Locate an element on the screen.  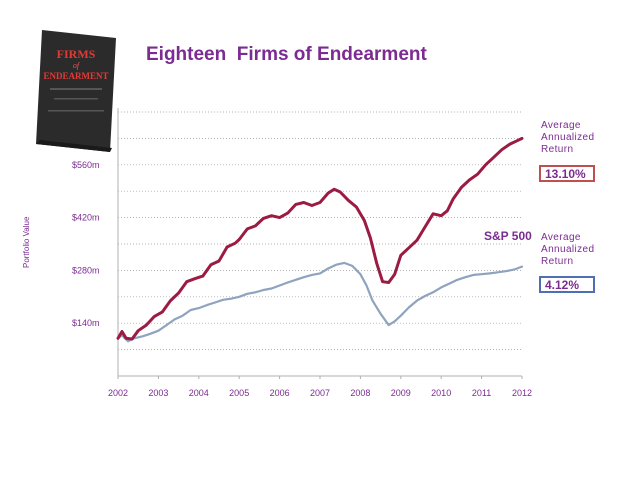
y-tick-label: $280m is located at coordinates (86, 270).